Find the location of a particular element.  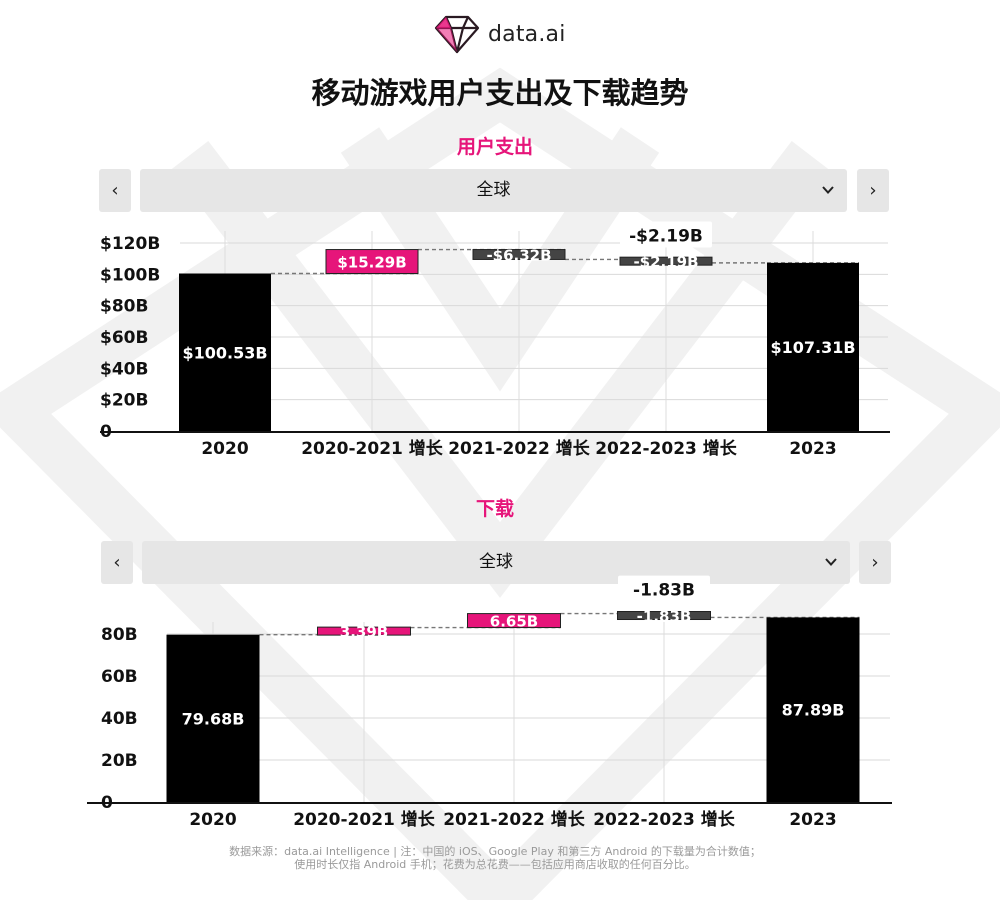

tooltip-label: -$2.19B is located at coordinates (666, 236).